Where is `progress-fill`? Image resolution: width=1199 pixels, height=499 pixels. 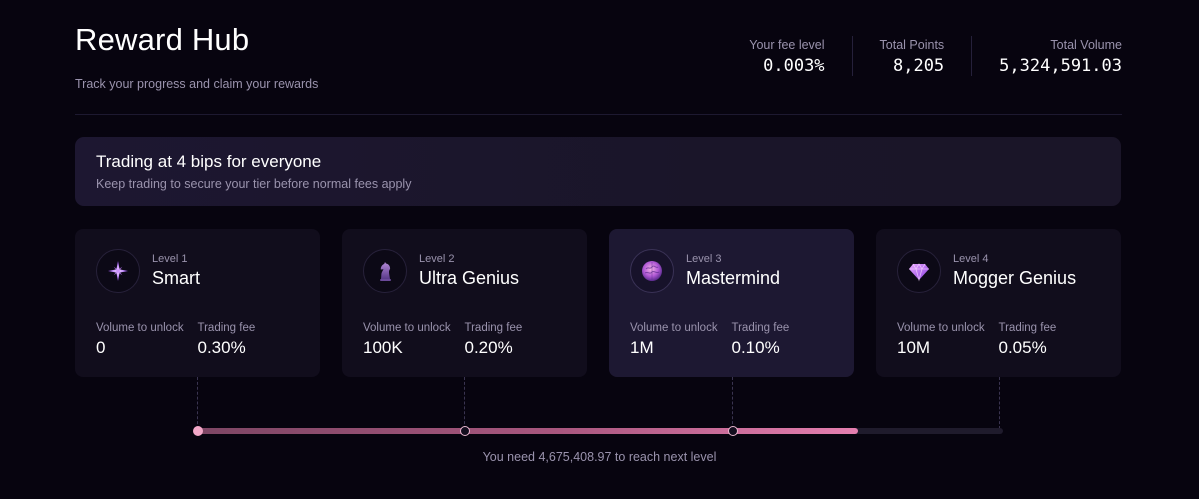
progress-fill is located at coordinates (527, 431).